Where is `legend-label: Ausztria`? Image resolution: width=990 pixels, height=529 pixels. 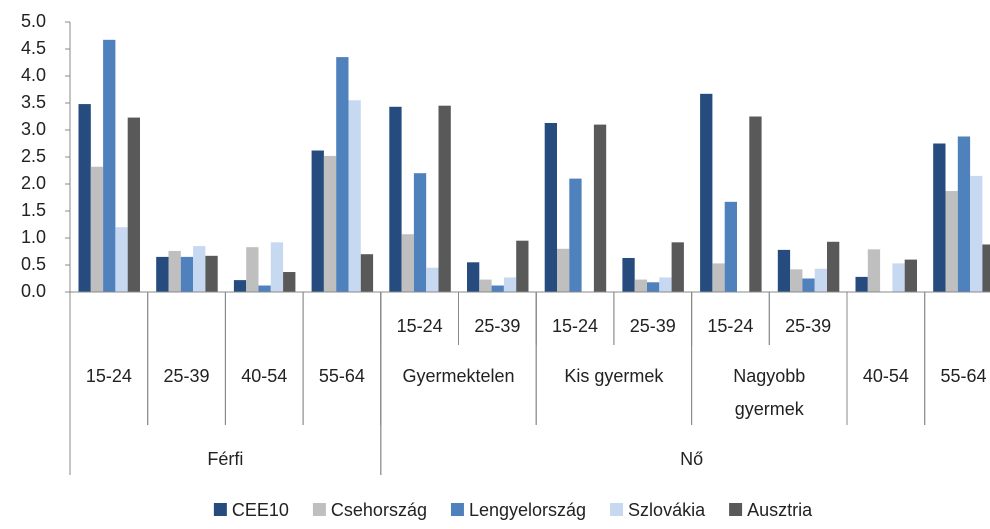 legend-label: Ausztria is located at coordinates (780, 510).